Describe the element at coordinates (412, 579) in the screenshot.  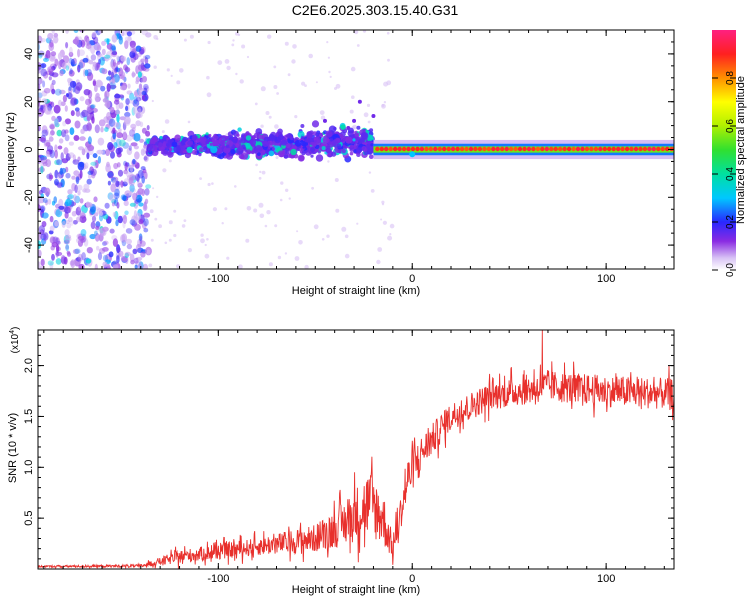
I see `snr-xtick-label: 0` at that location.